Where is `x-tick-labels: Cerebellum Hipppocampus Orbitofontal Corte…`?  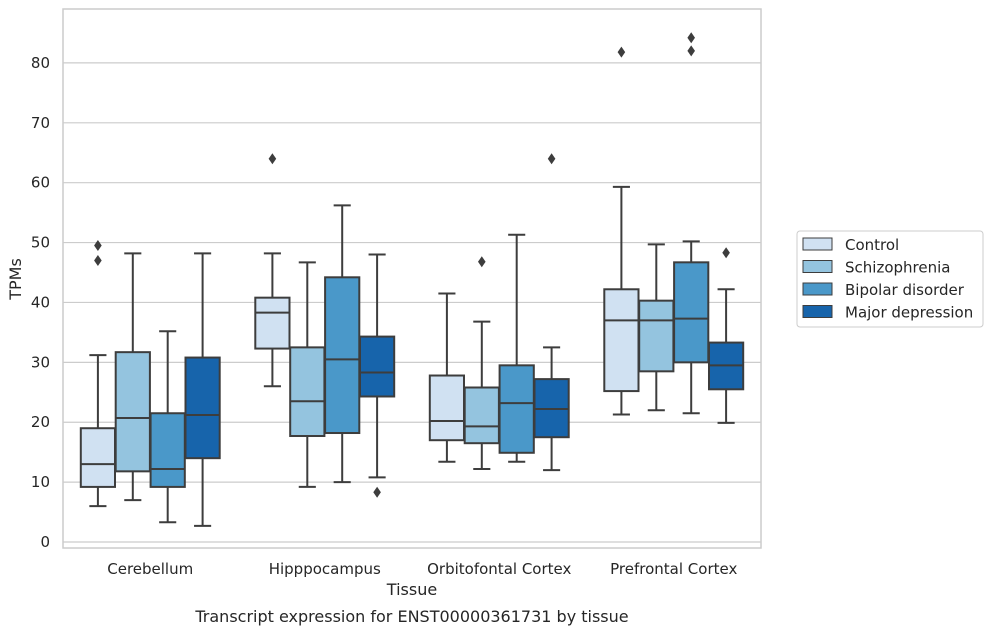
x-tick-labels: Cerebellum Hipppocampus Orbitofontal Corte… is located at coordinates (422, 569).